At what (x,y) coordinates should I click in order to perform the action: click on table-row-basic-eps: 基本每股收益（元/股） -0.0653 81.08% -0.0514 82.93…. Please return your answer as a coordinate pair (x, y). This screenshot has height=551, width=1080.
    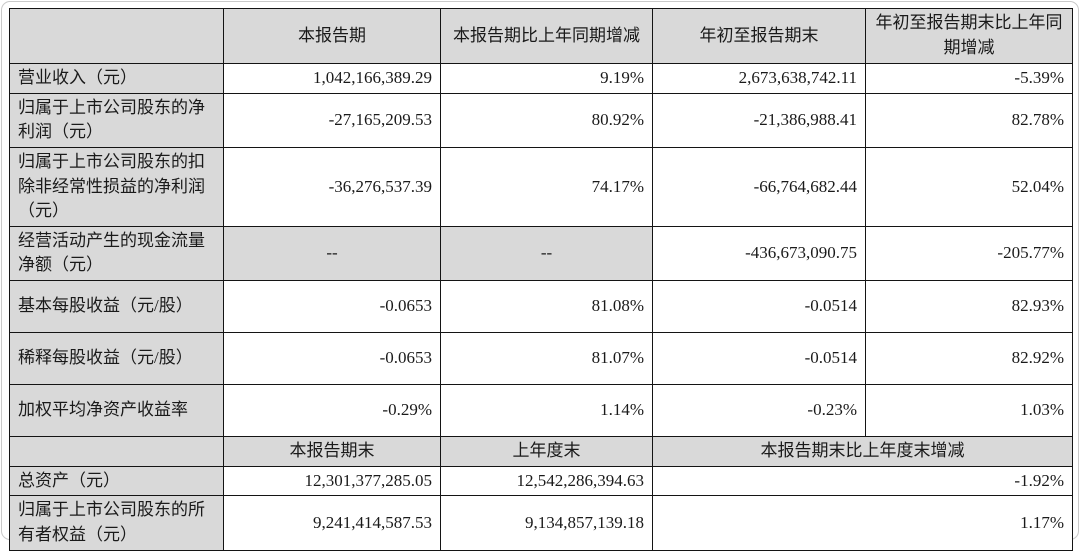
    Looking at the image, I should click on (541, 307).